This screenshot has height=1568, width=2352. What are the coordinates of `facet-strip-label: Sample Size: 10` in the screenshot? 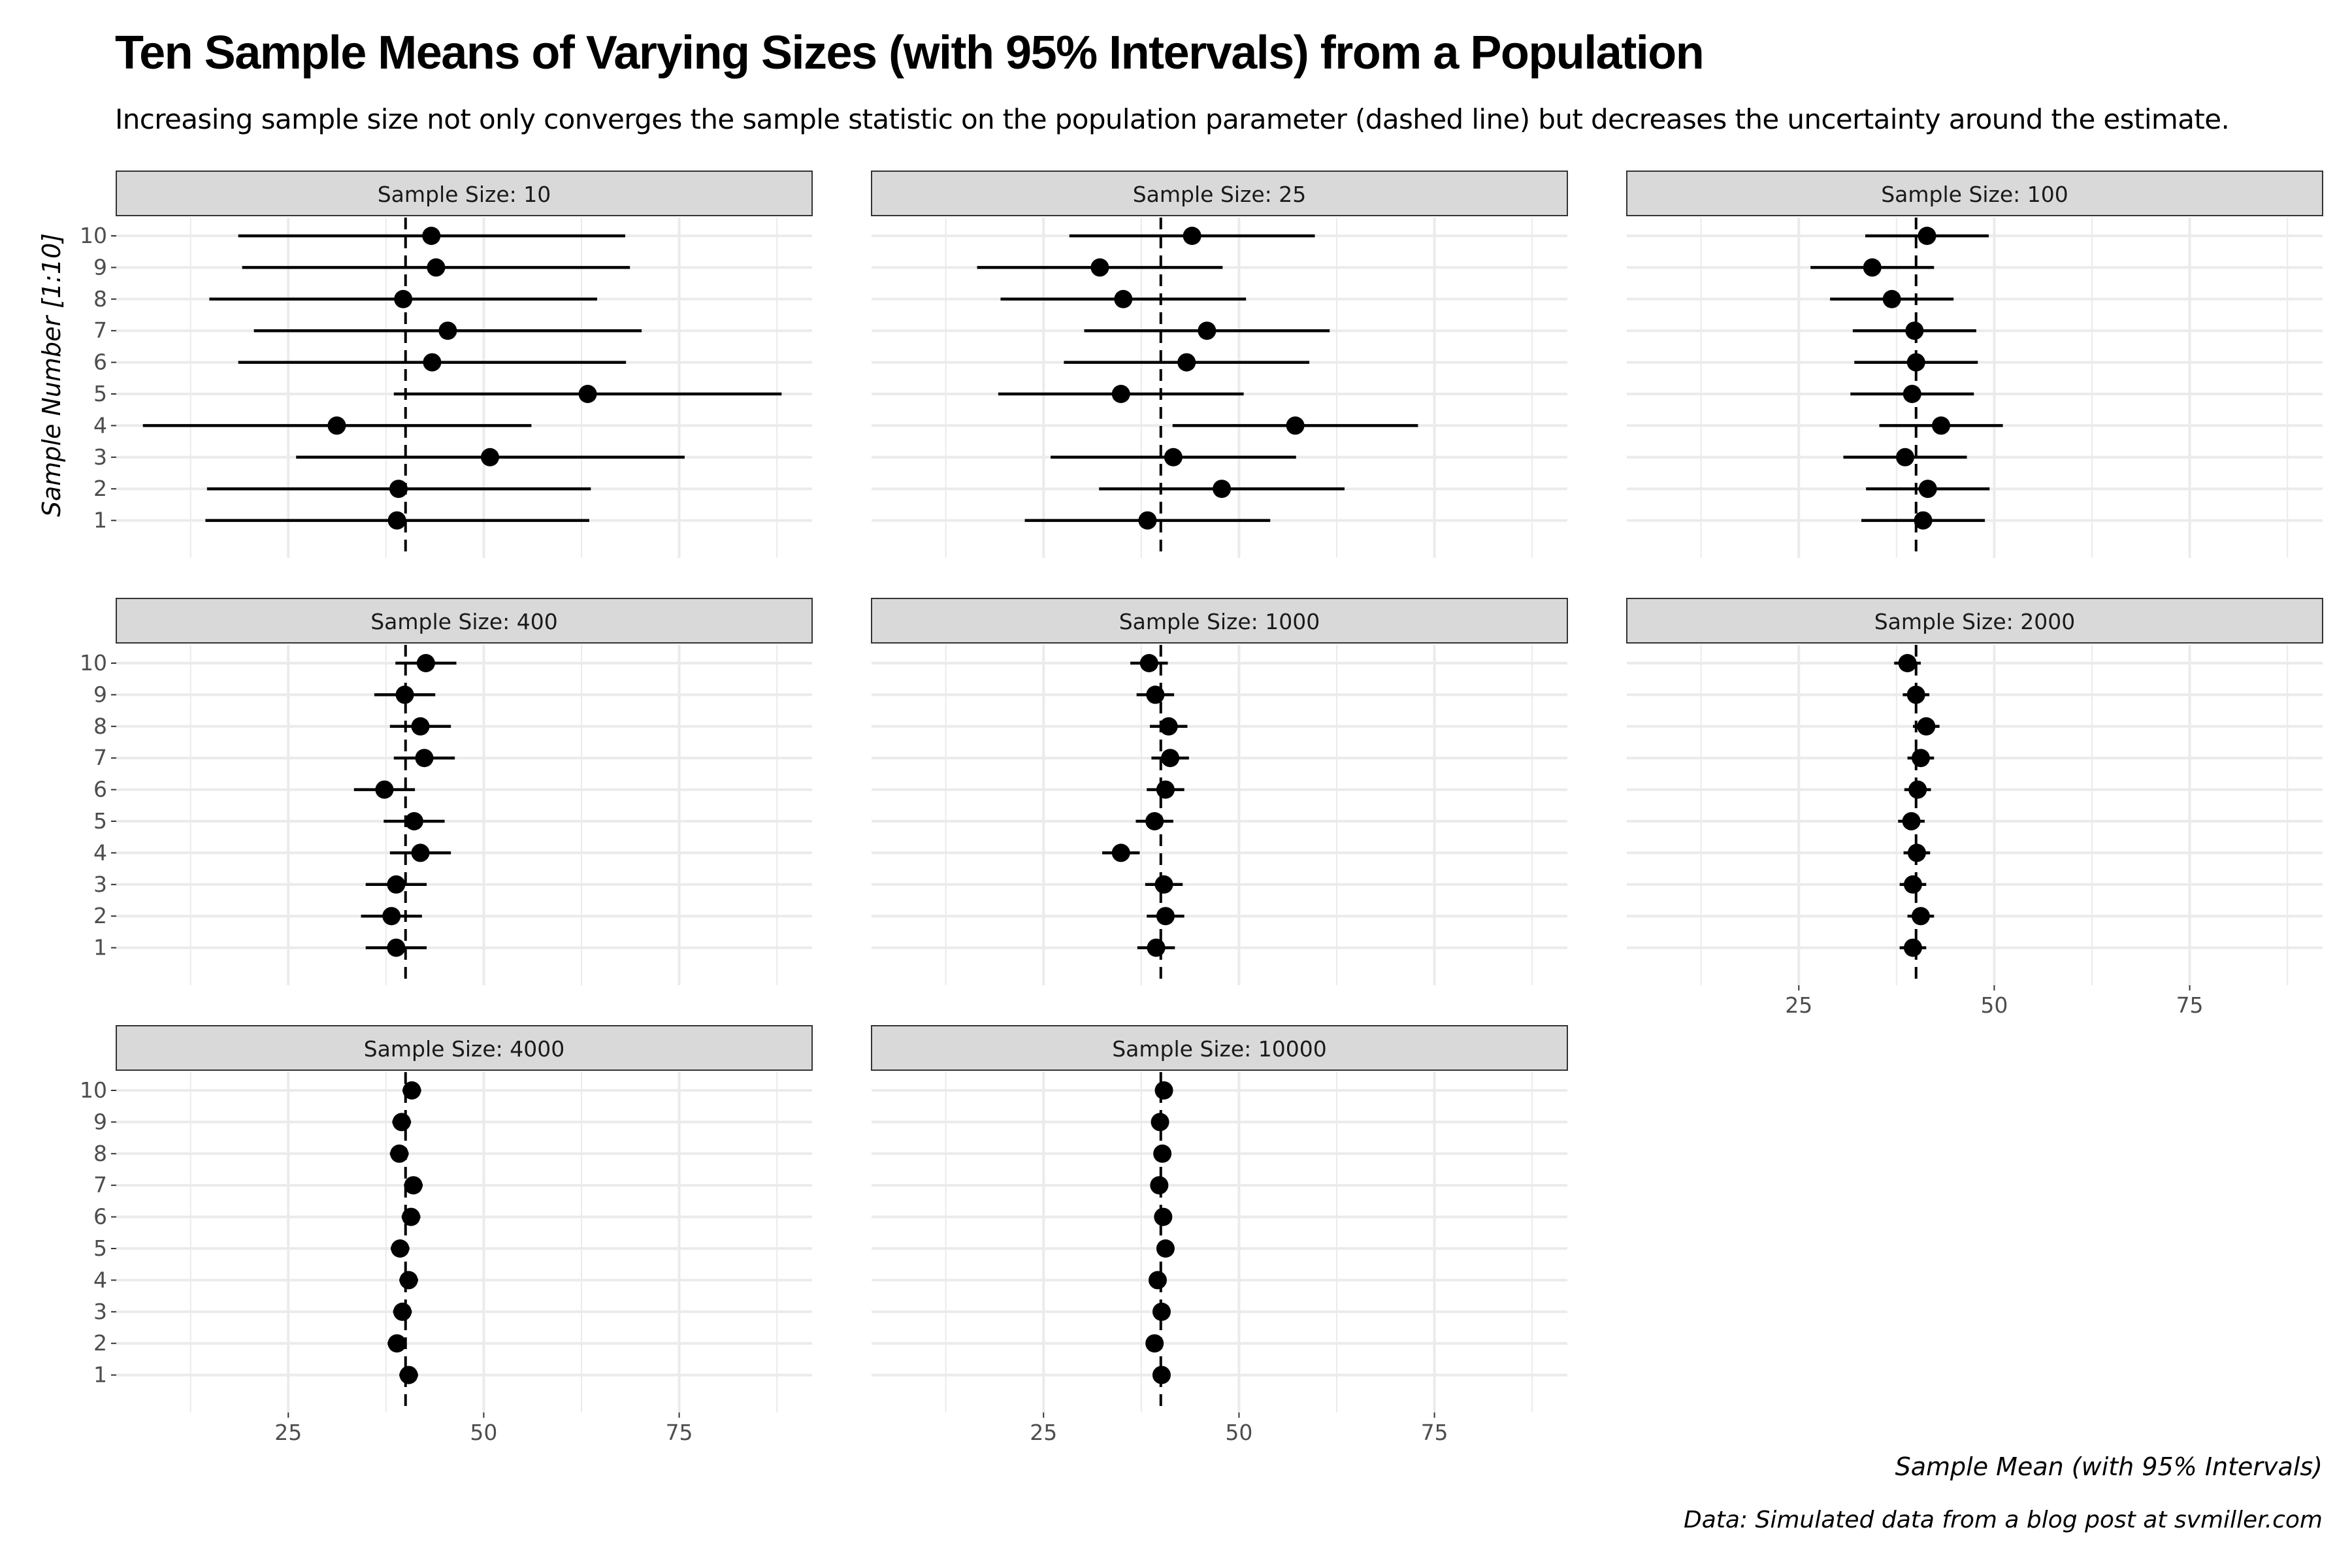 It's located at (464, 194).